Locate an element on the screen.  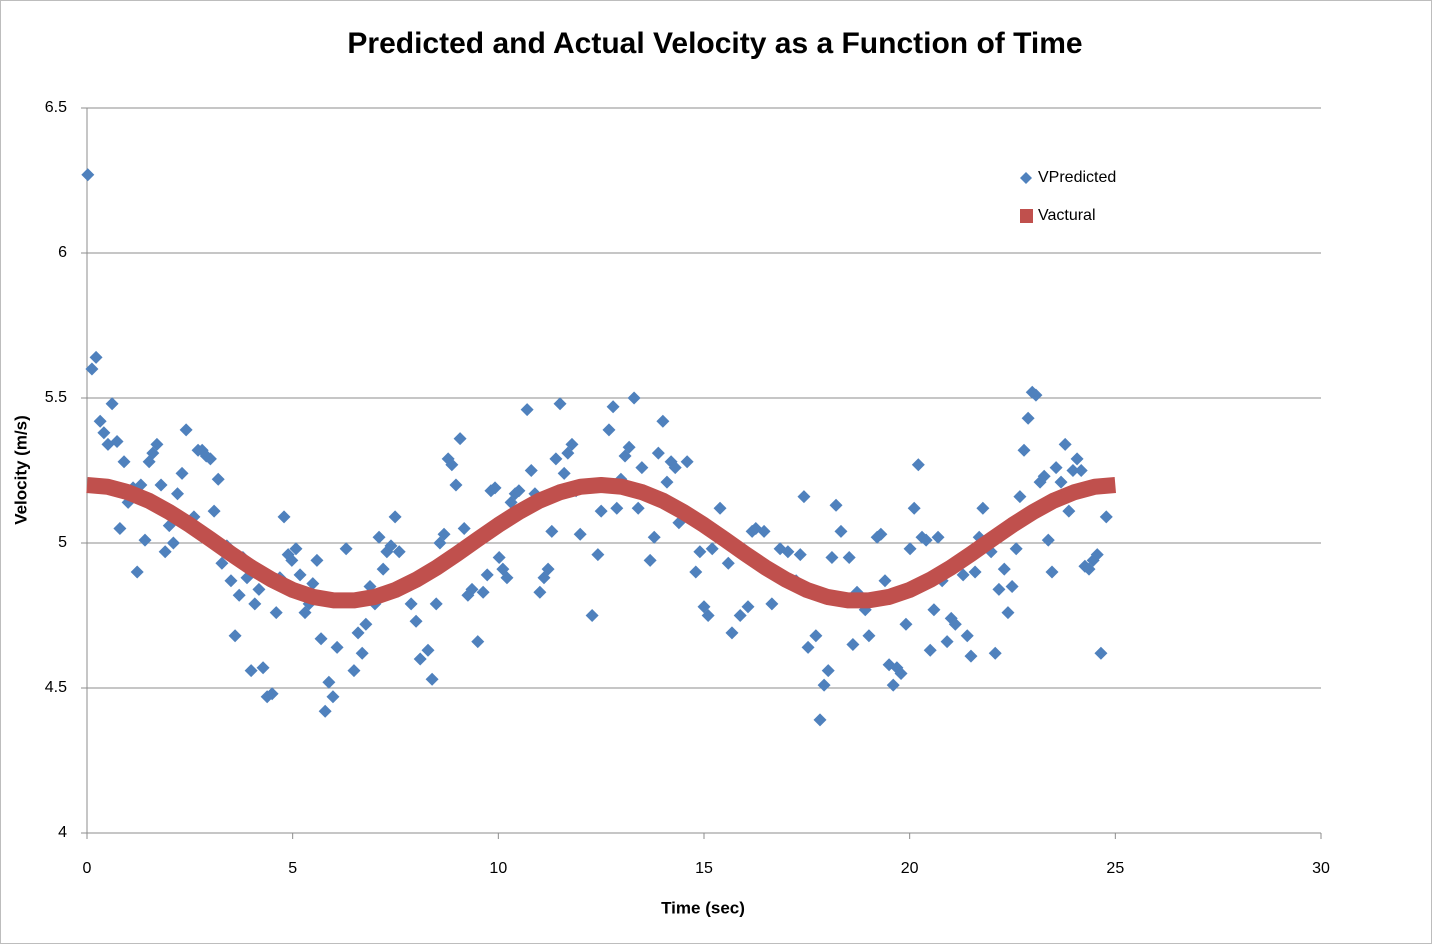
y-tick-label: 5 is located at coordinates (62, 542).